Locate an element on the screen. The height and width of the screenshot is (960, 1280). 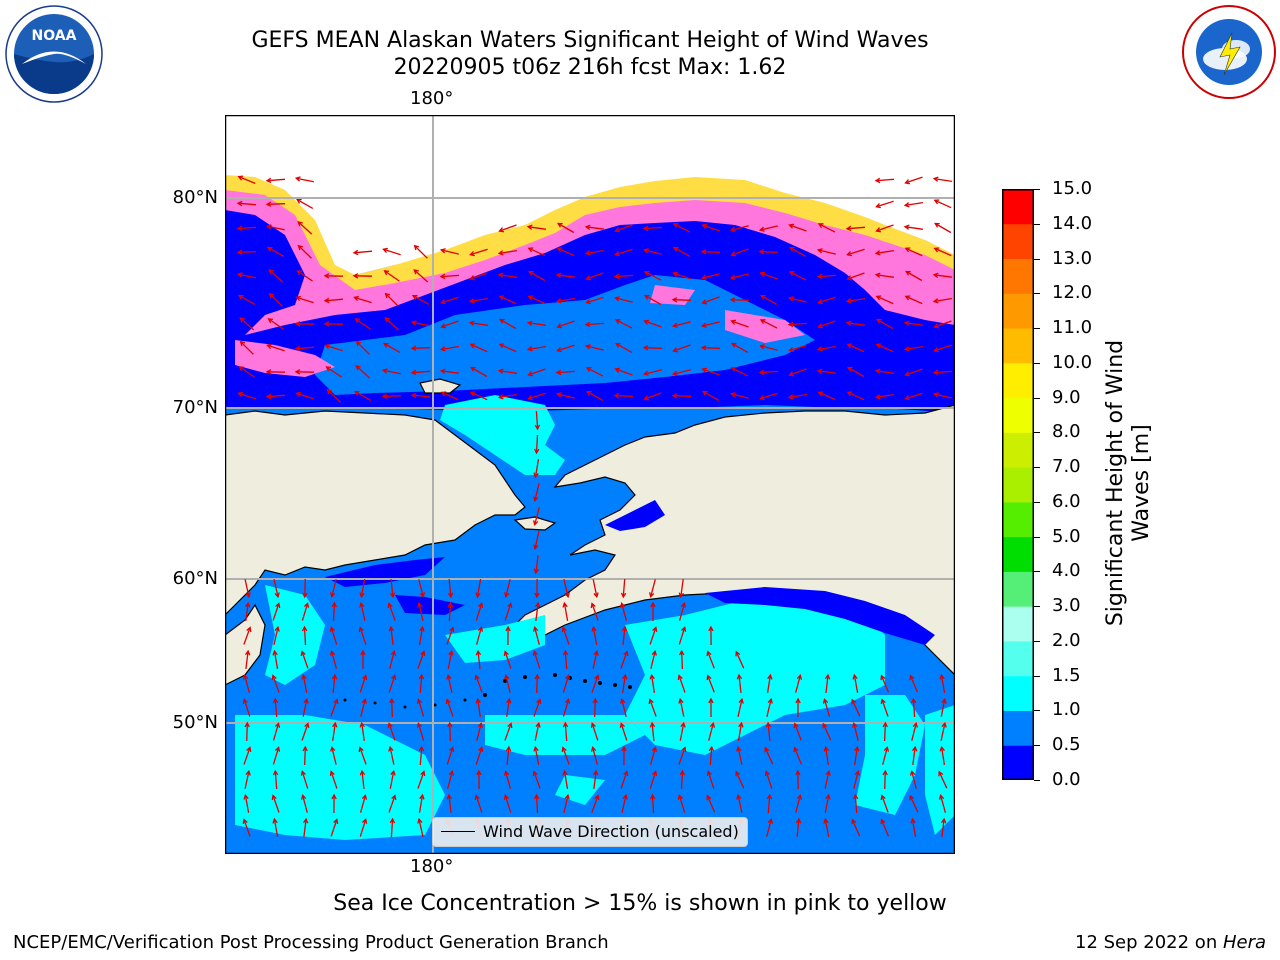
mid-wave-zone-north is located at coordinates (565, 335).